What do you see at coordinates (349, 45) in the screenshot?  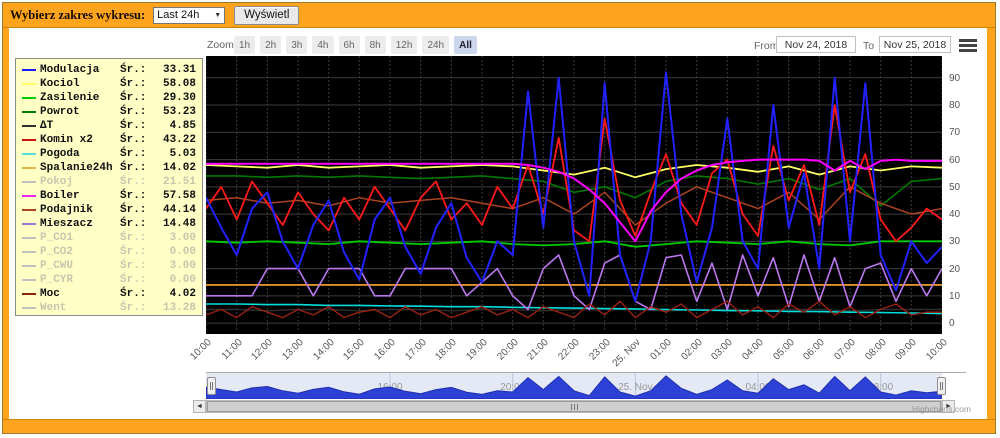 I see `zoom-button-6h: 6h` at bounding box center [349, 45].